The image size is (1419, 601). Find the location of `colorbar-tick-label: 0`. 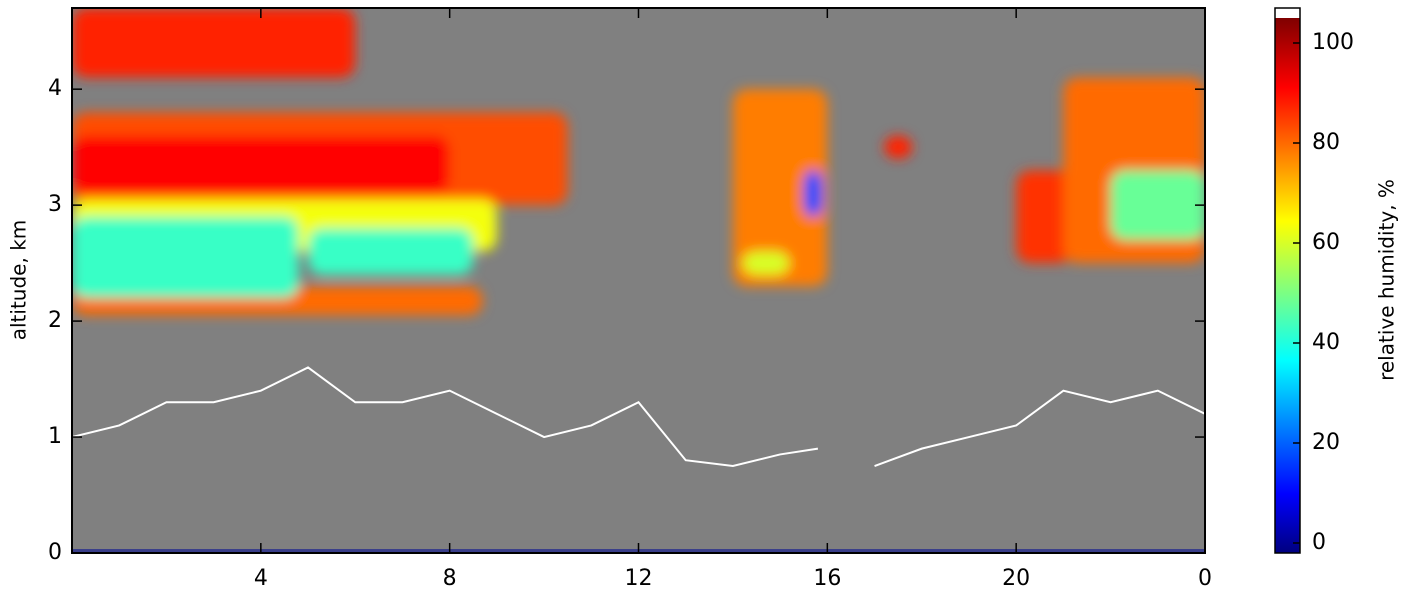

colorbar-tick-label: 0 is located at coordinates (1319, 542).